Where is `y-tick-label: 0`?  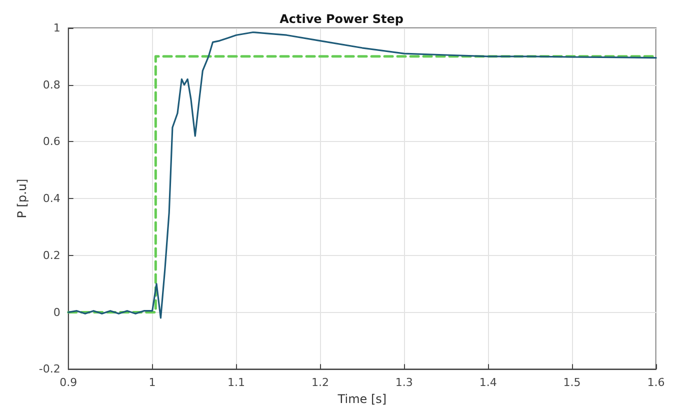 y-tick-label: 0 is located at coordinates (56, 312).